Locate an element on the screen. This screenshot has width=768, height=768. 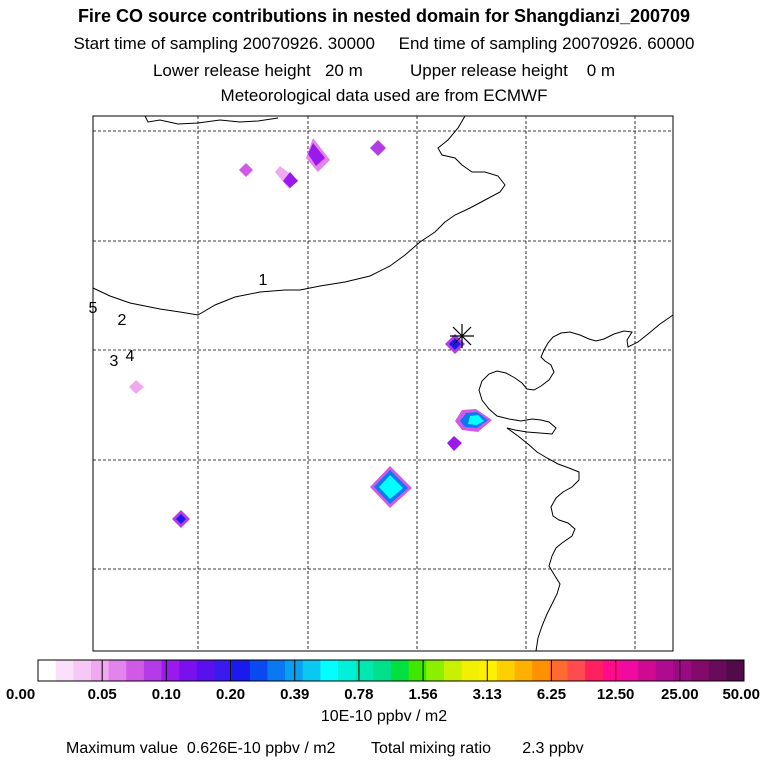
colorbar-tick-label: 0.00 is located at coordinates (20, 694).